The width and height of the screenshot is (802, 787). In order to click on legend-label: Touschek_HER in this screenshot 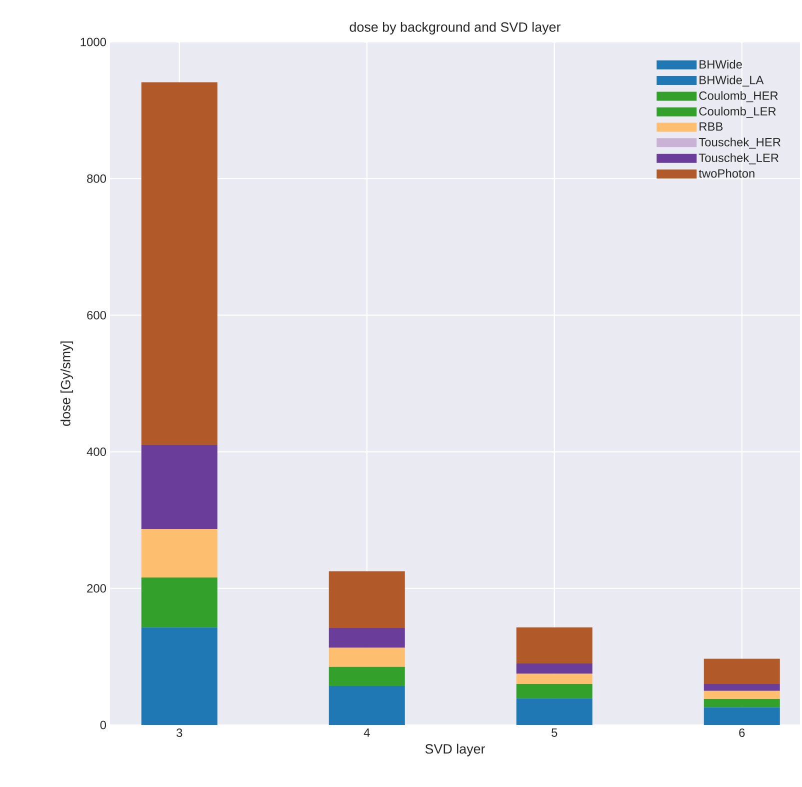, I will do `click(739, 143)`.